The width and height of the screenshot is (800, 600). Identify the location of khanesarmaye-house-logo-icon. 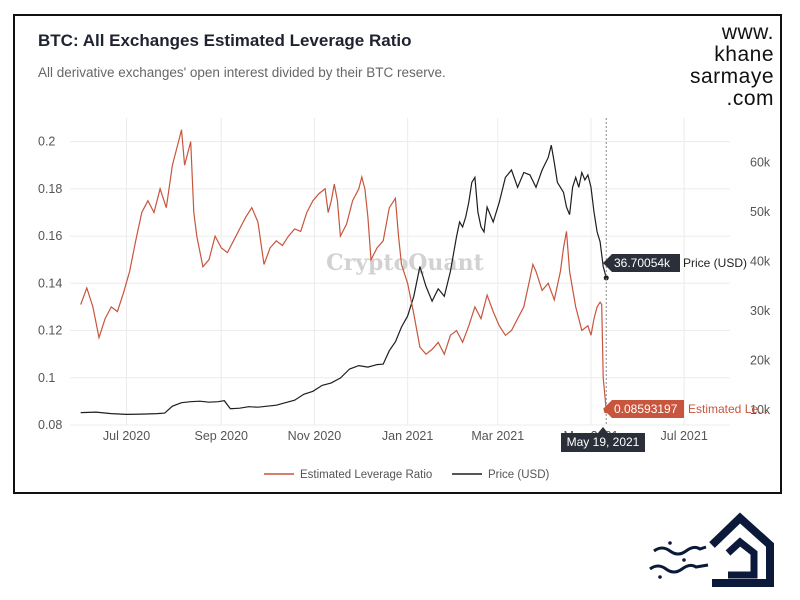
(711, 549).